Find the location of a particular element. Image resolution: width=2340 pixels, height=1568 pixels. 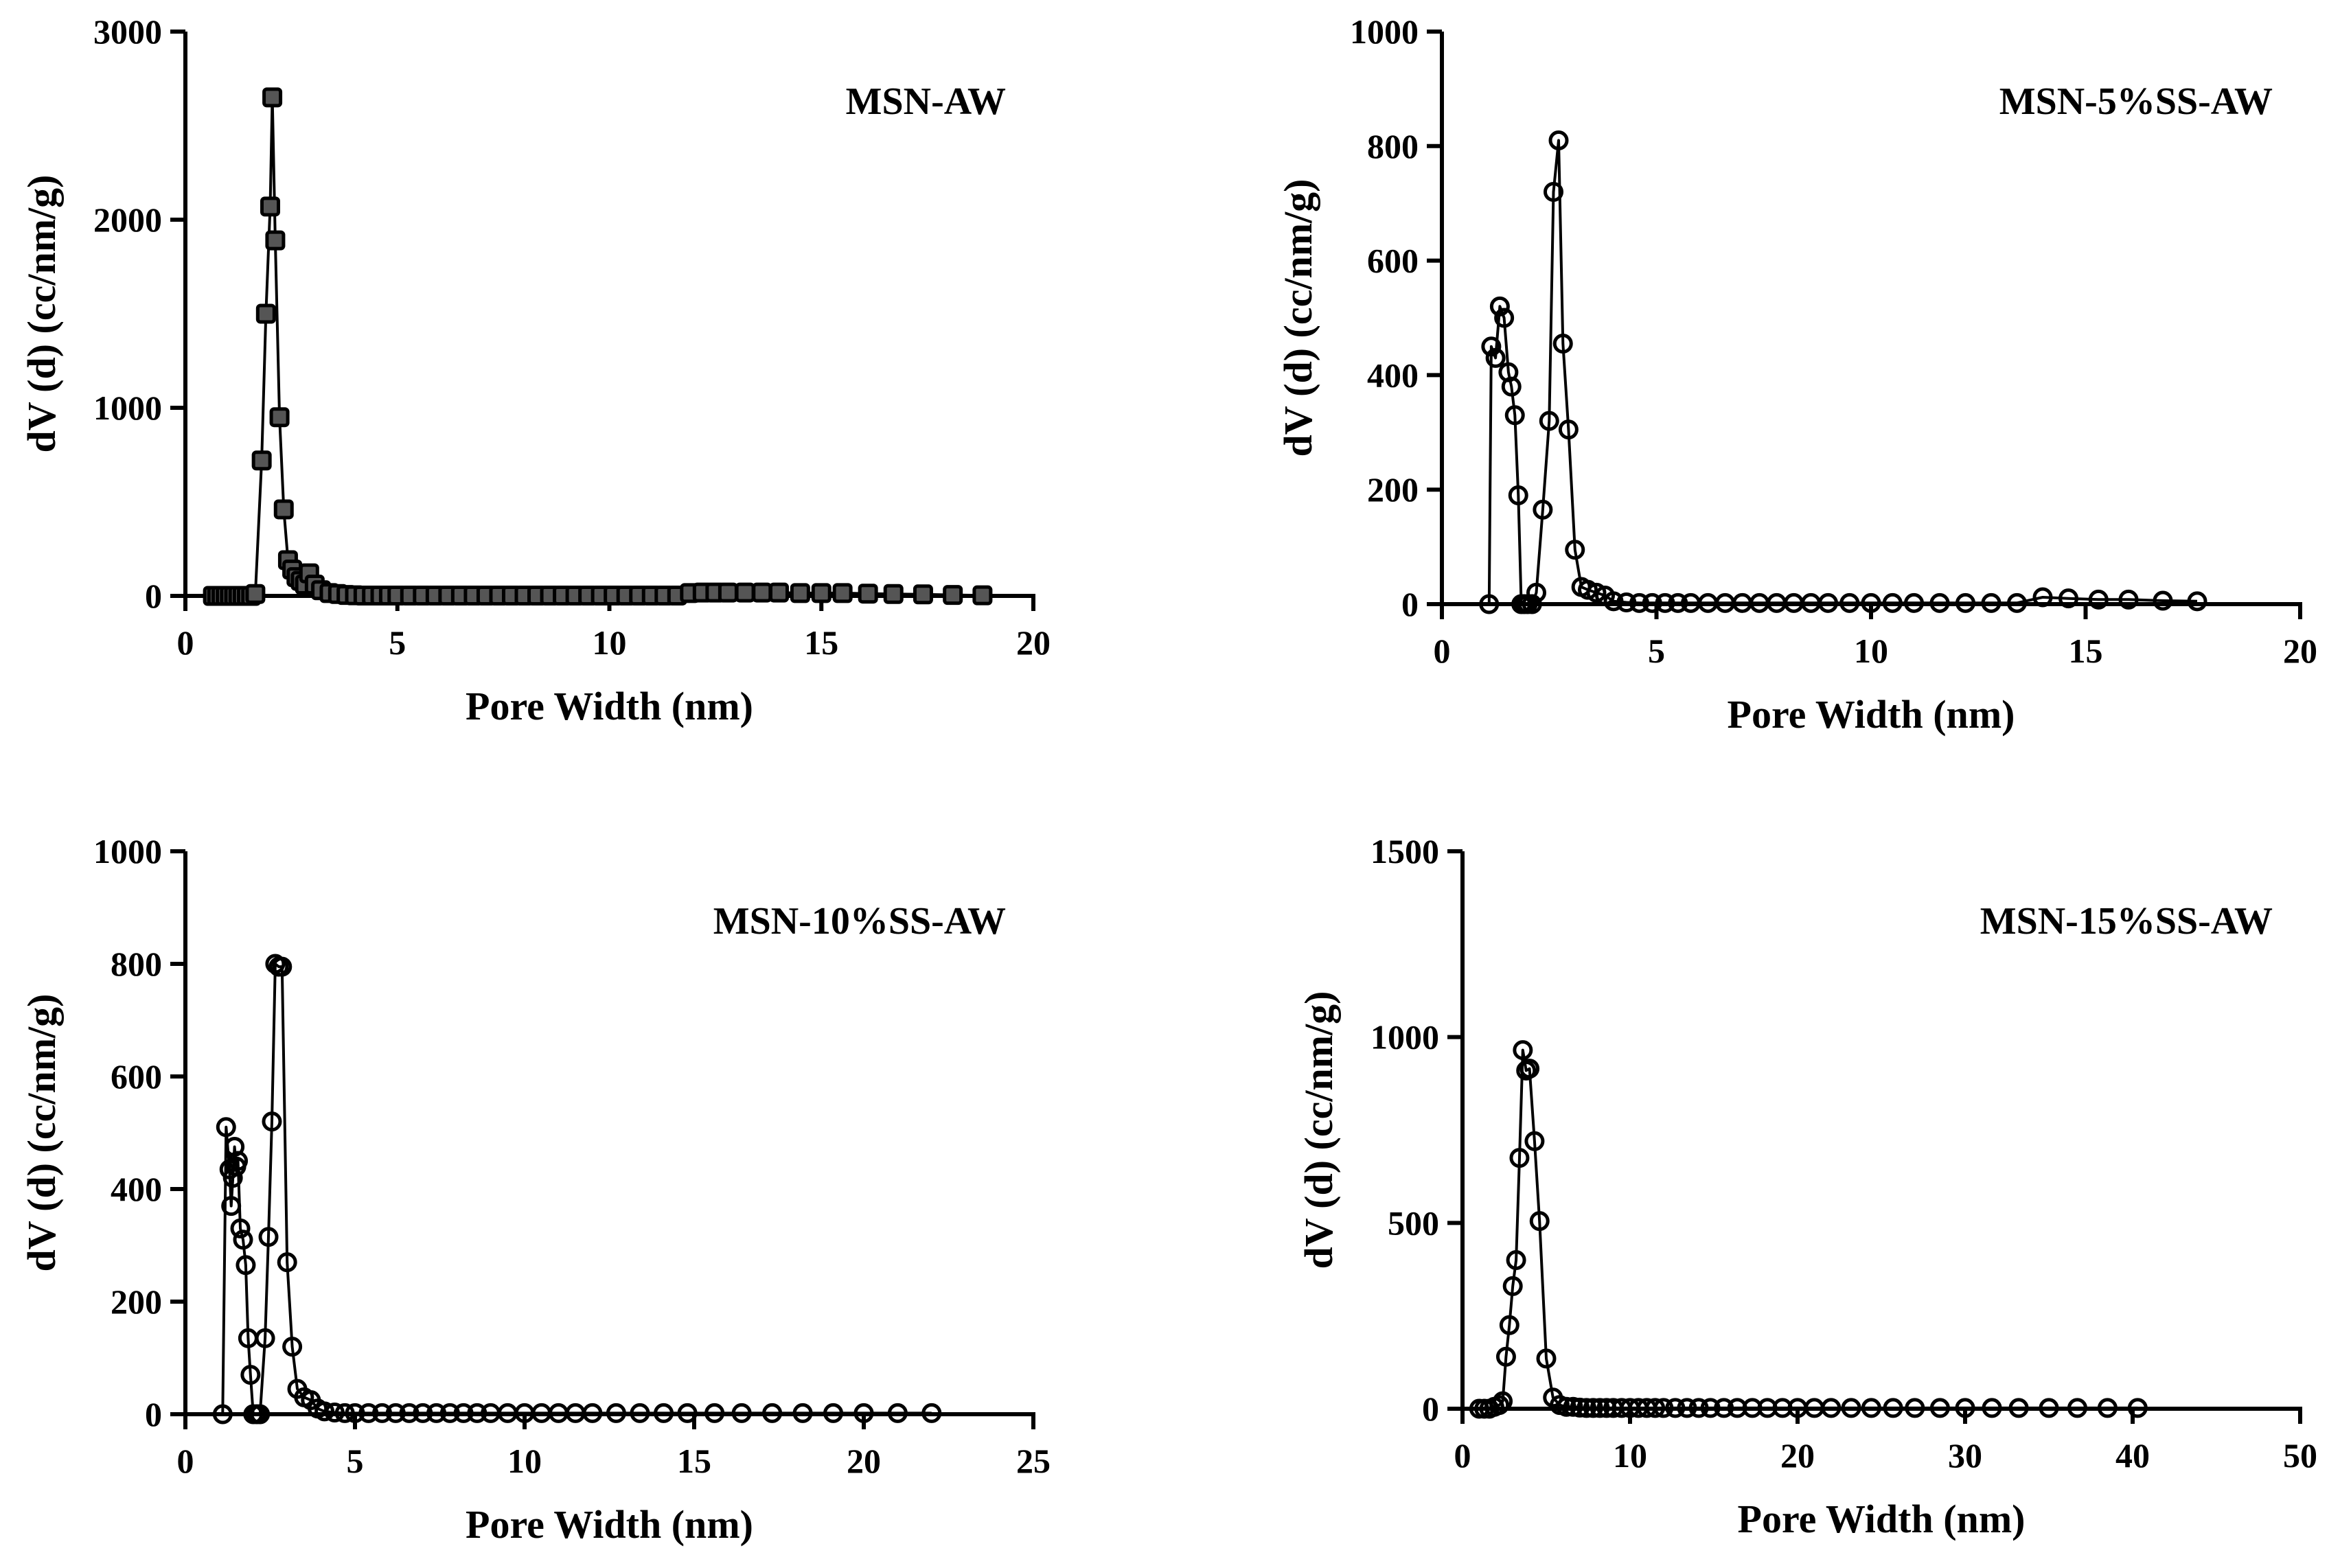

x-tick-label: 30 is located at coordinates (1965, 1455).